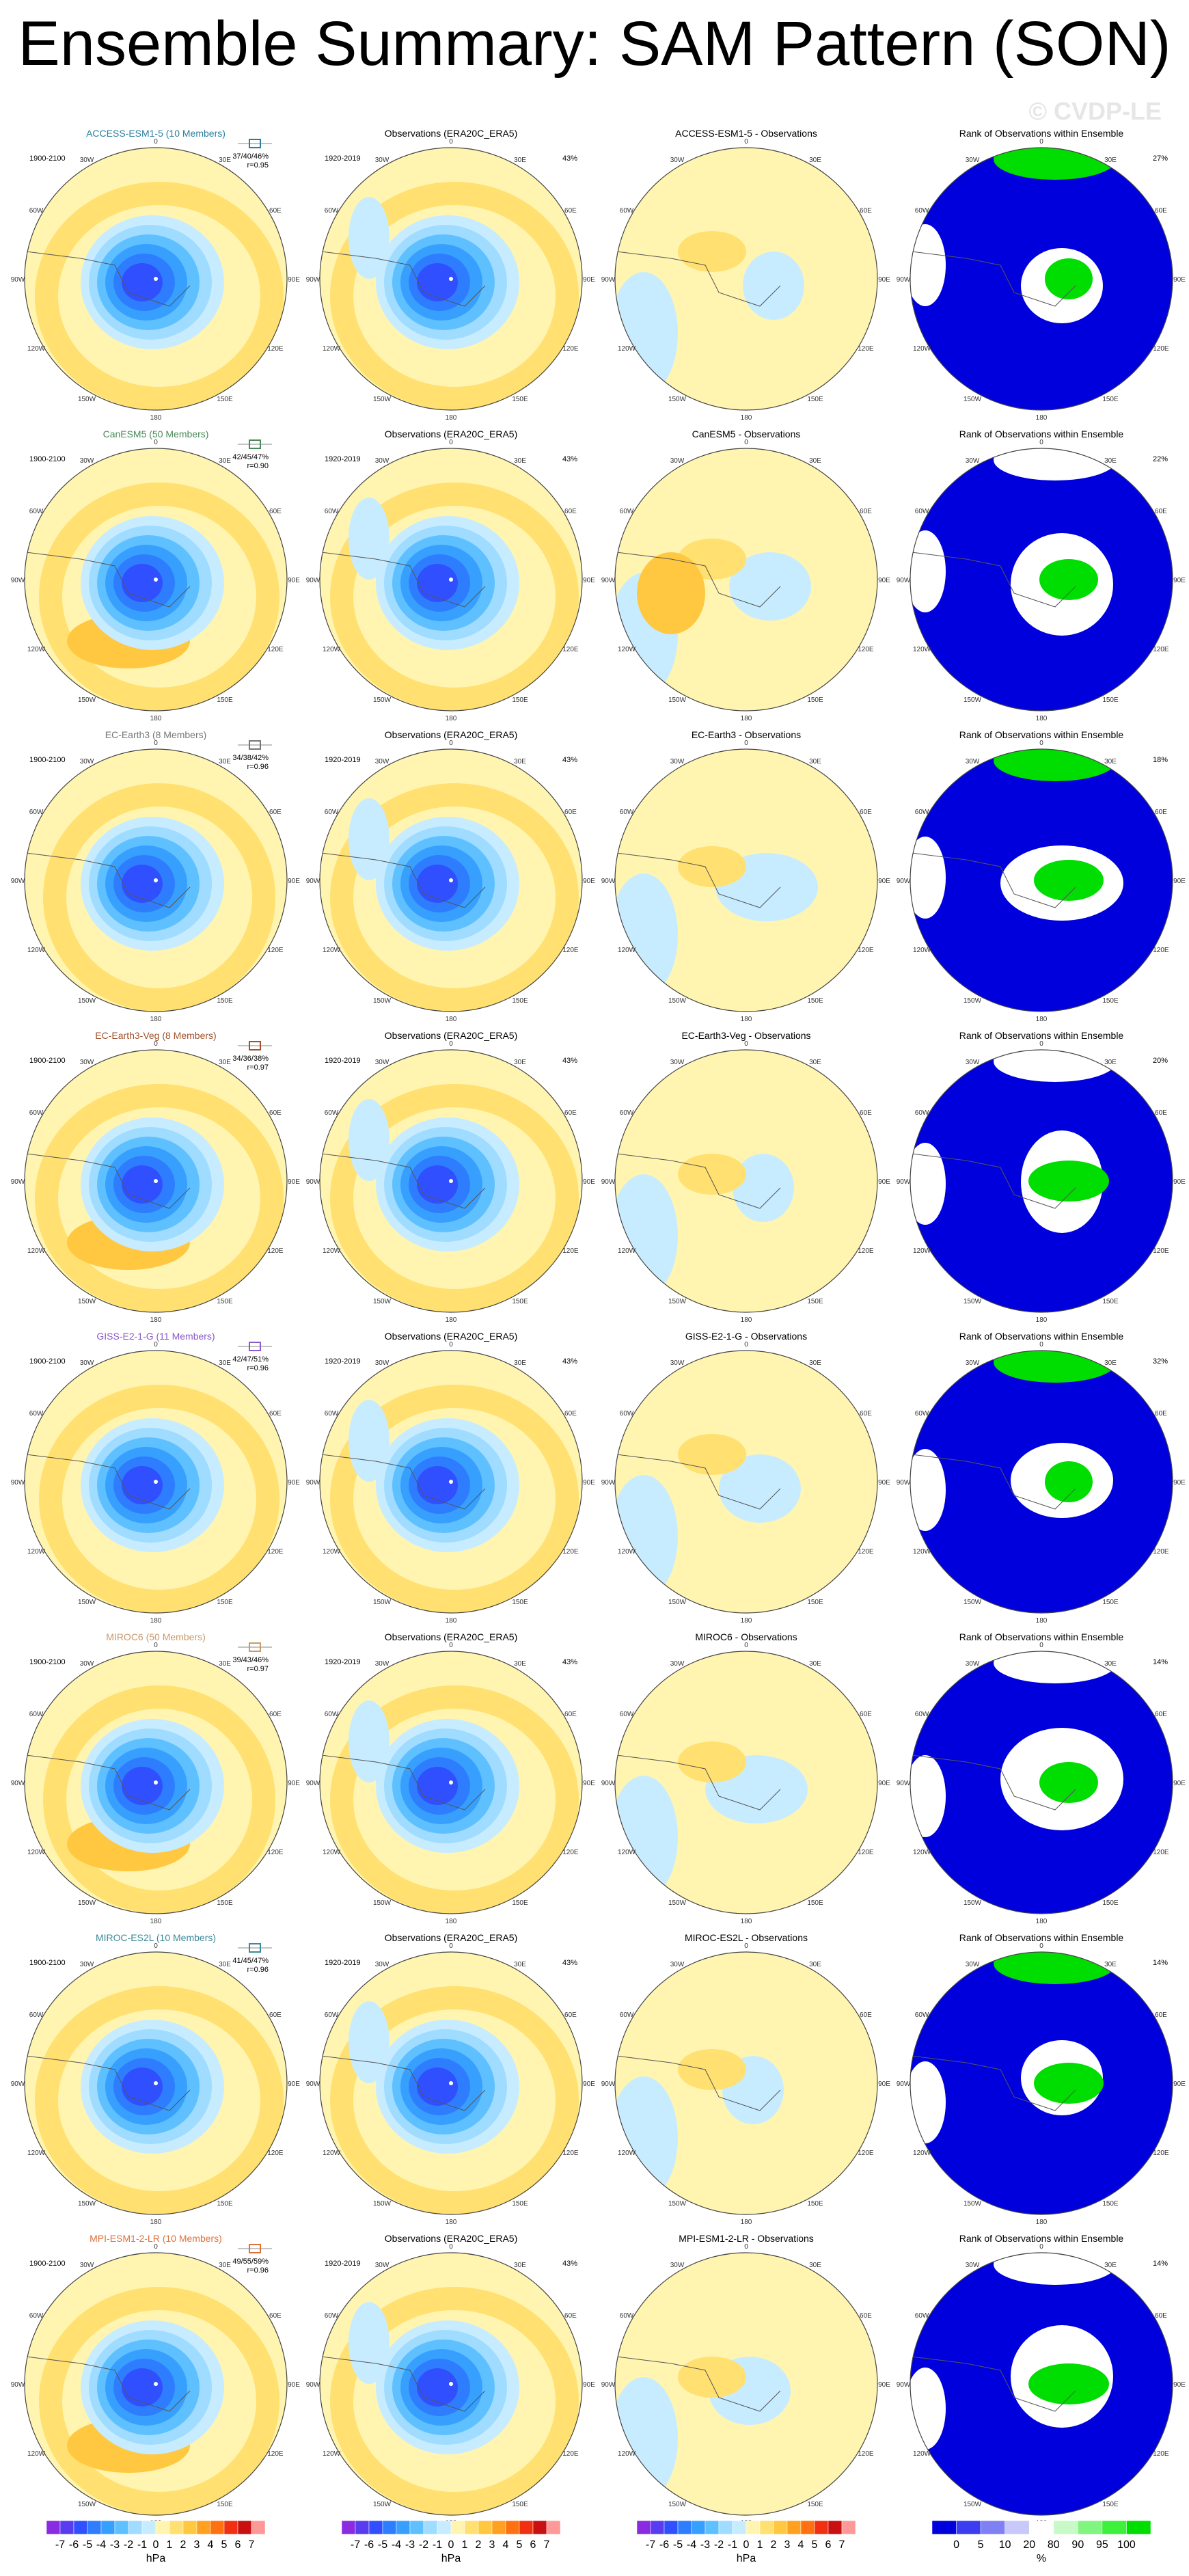  I want to click on rank-percent: 14%, so click(1160, 1662).